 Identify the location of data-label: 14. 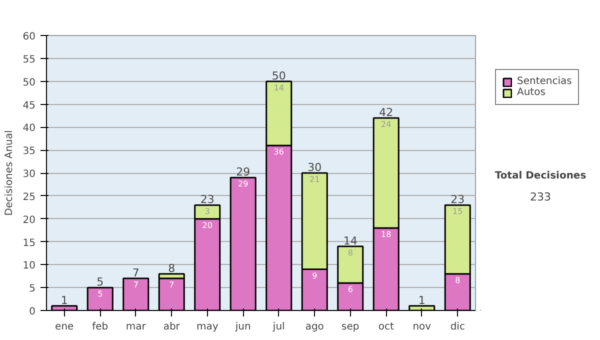
(279, 87).